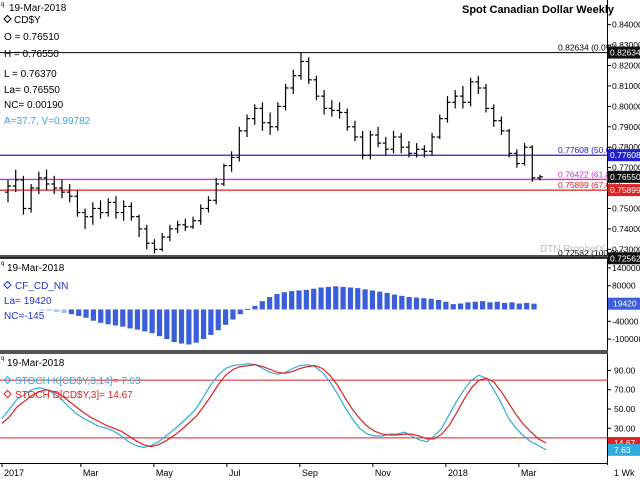  What do you see at coordinates (624, 52) in the screenshot?
I see `price-tag: 0.82634` at bounding box center [624, 52].